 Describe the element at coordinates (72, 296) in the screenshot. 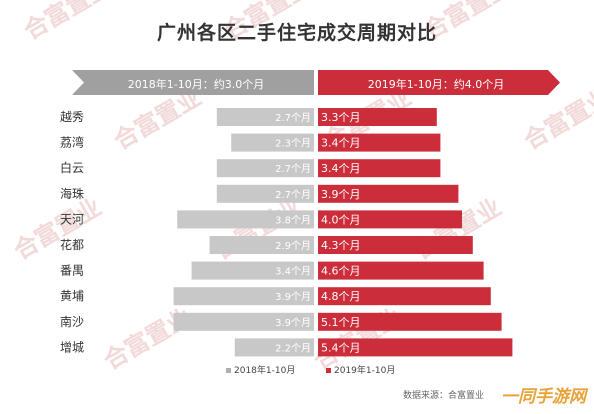

I see `category-label: 黄埔` at that location.